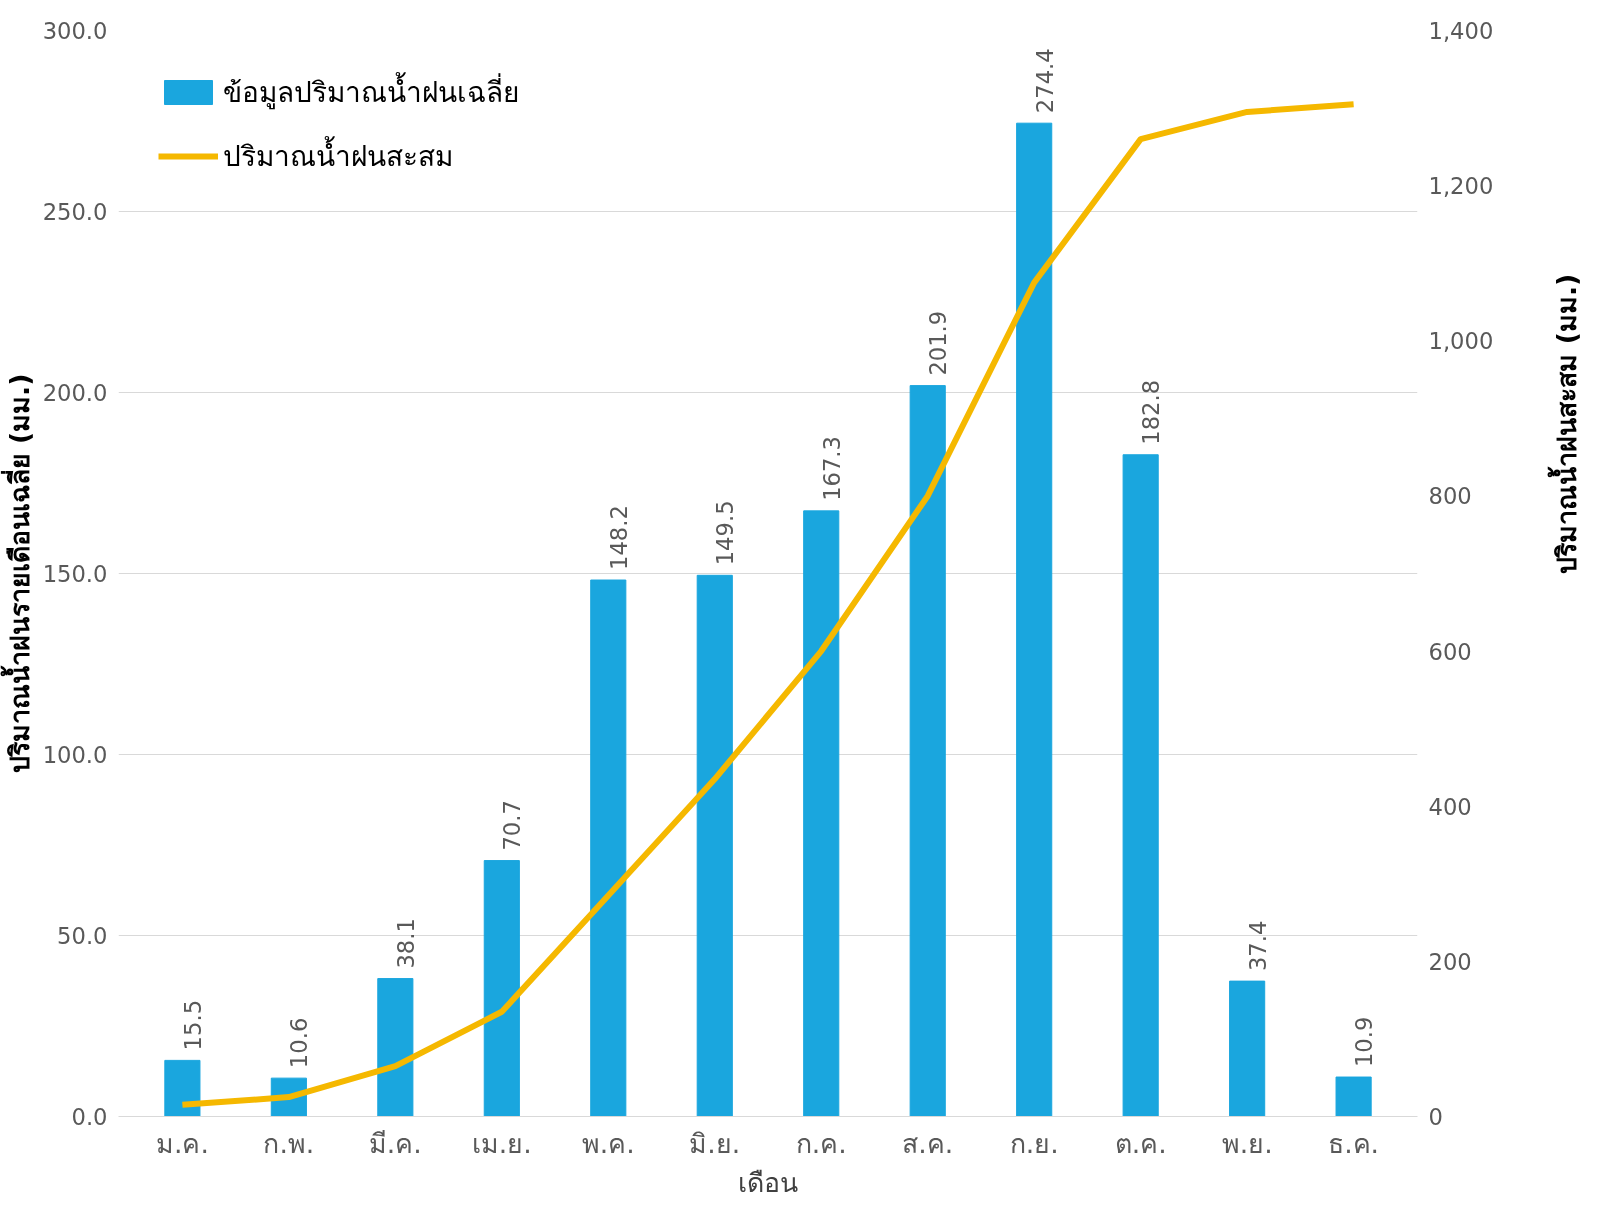 This screenshot has height=1226, width=1623. Describe the element at coordinates (715, 1143) in the screenshot. I see `x-tick-label: มิ.ย.` at that location.